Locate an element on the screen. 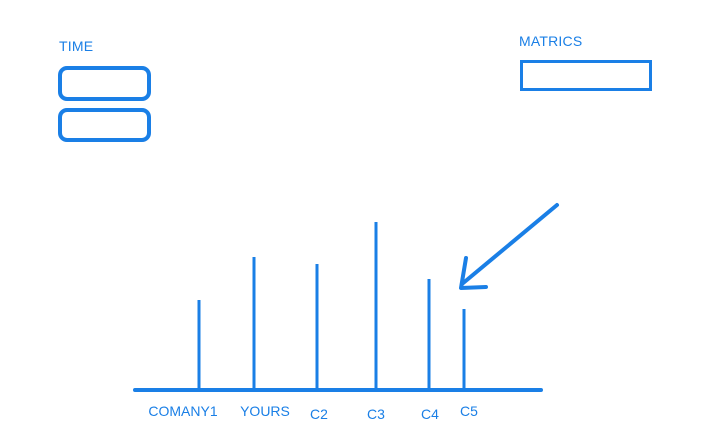  arrow-pointing-to-c5-icon is located at coordinates (509, 246).